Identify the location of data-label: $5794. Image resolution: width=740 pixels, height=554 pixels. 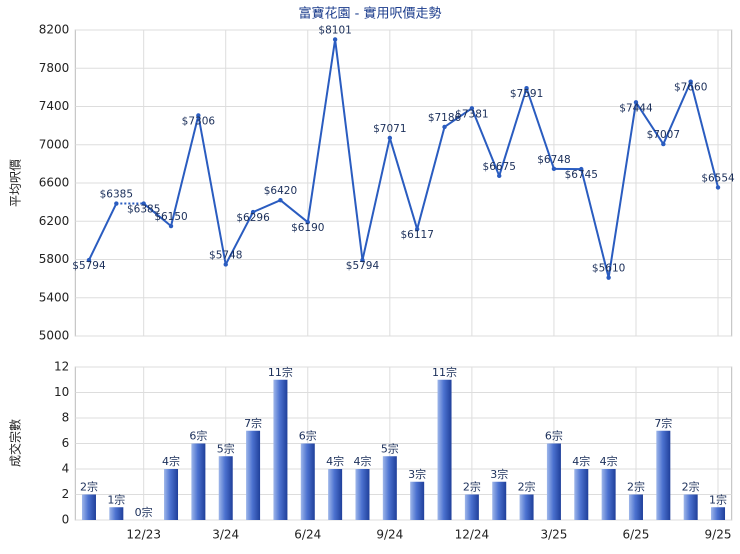
(89, 266).